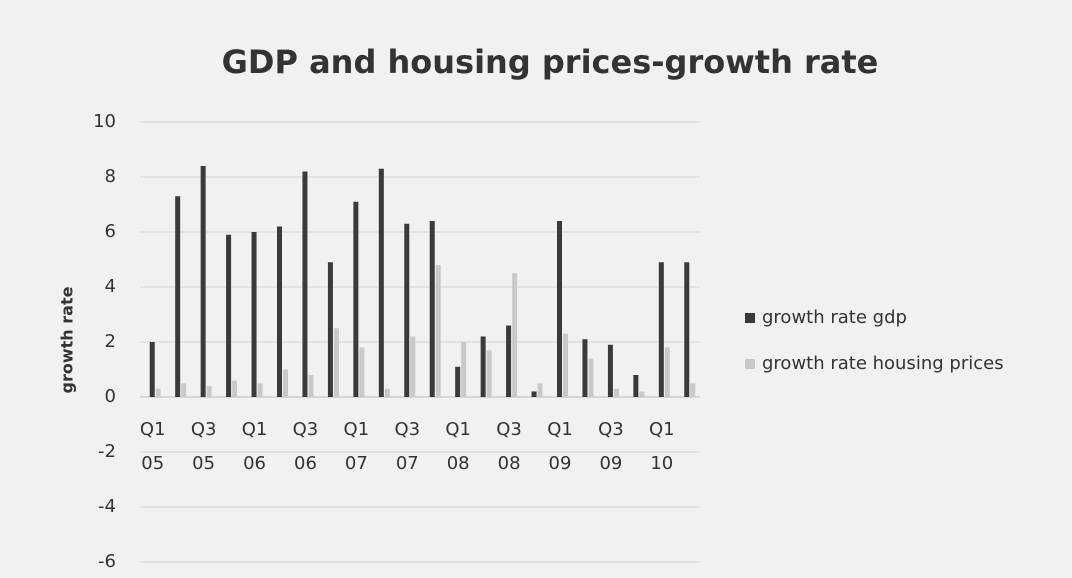 This screenshot has height=578, width=1072. What do you see at coordinates (458, 446) in the screenshot?
I see `x-tick-label: Q1 08` at bounding box center [458, 446].